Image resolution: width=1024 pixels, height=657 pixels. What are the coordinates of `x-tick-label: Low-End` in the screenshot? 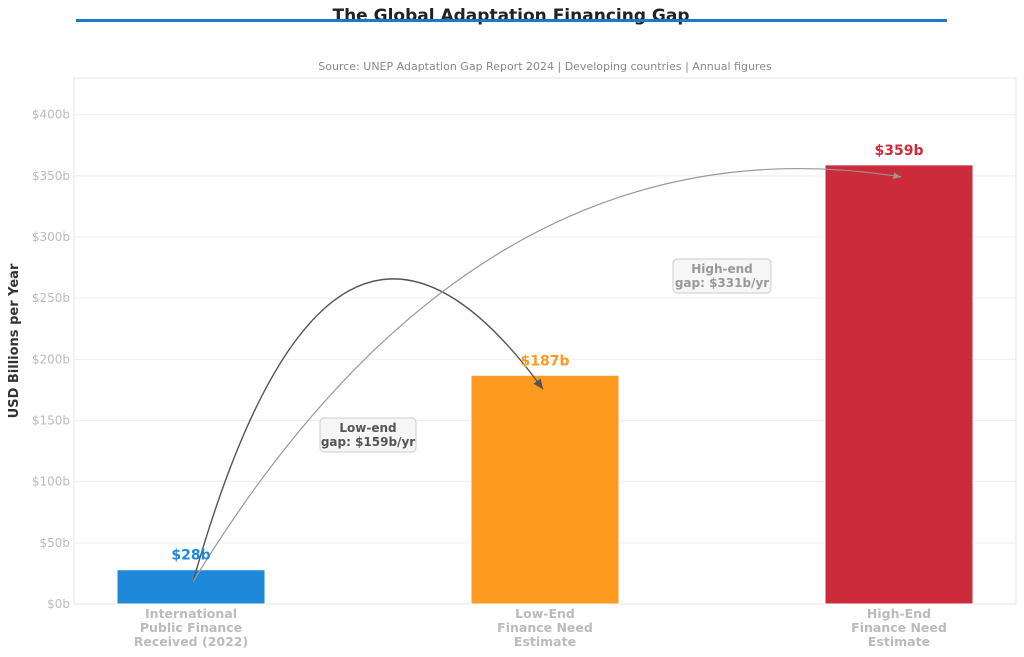 It's located at (545, 613).